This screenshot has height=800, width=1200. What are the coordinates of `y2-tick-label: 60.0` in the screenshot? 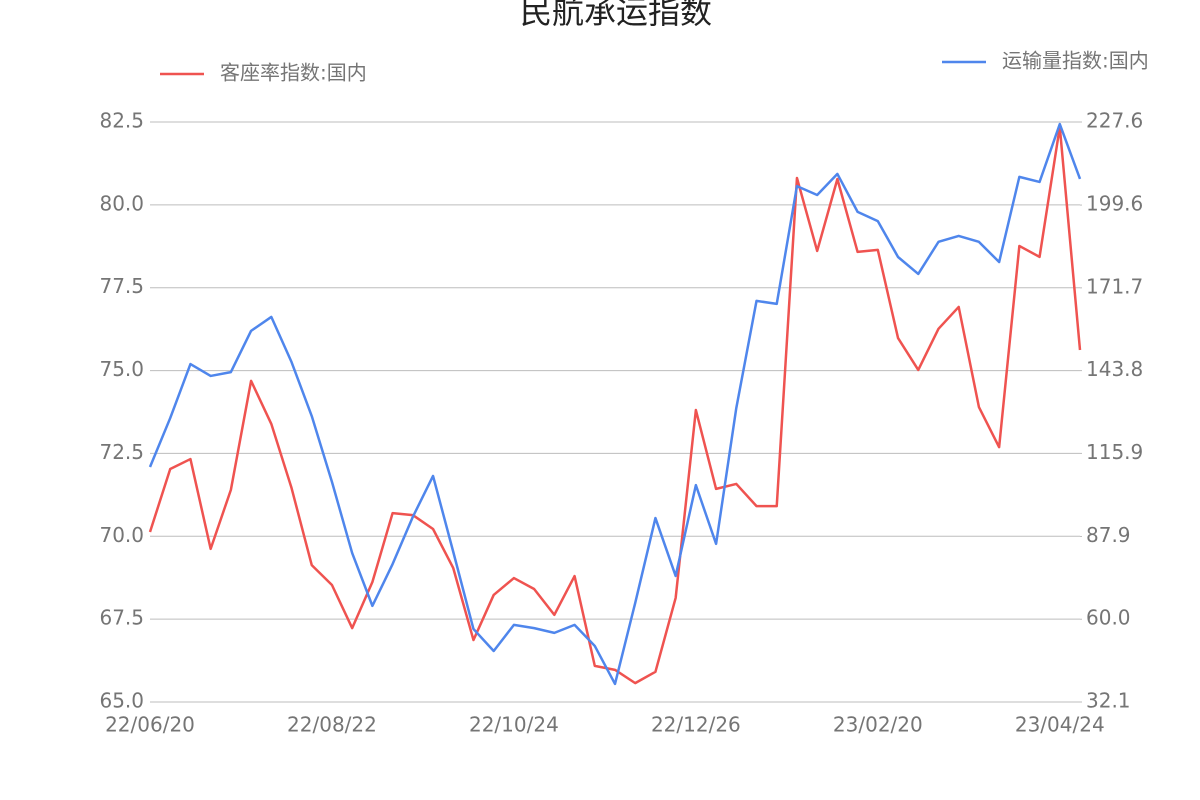 It's located at (1108, 618).